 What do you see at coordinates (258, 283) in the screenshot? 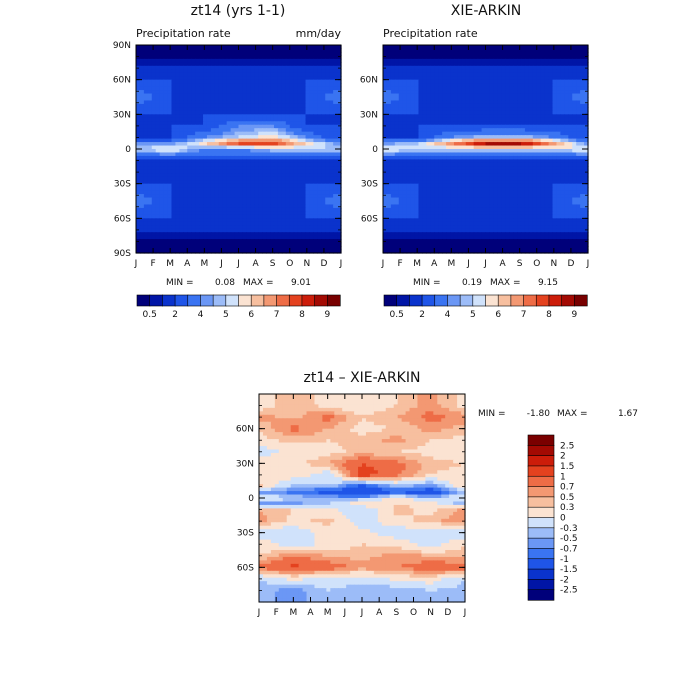
I see `max-label: MAX =` at bounding box center [258, 283].